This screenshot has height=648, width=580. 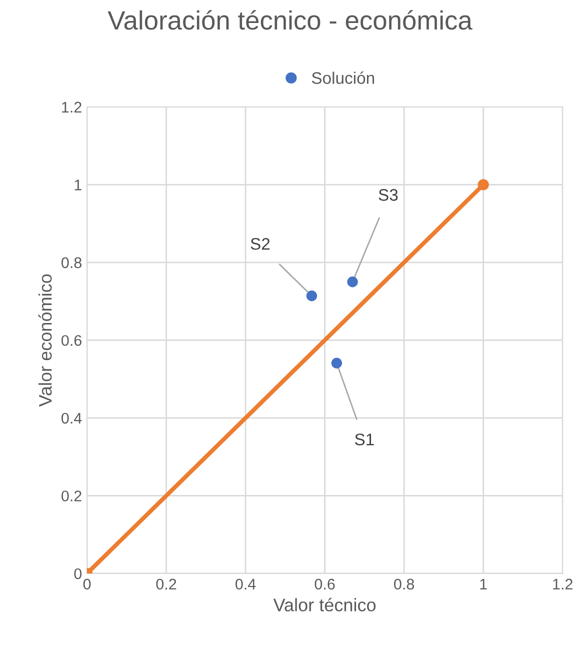 I want to click on annotation: S1, so click(x=364, y=440).